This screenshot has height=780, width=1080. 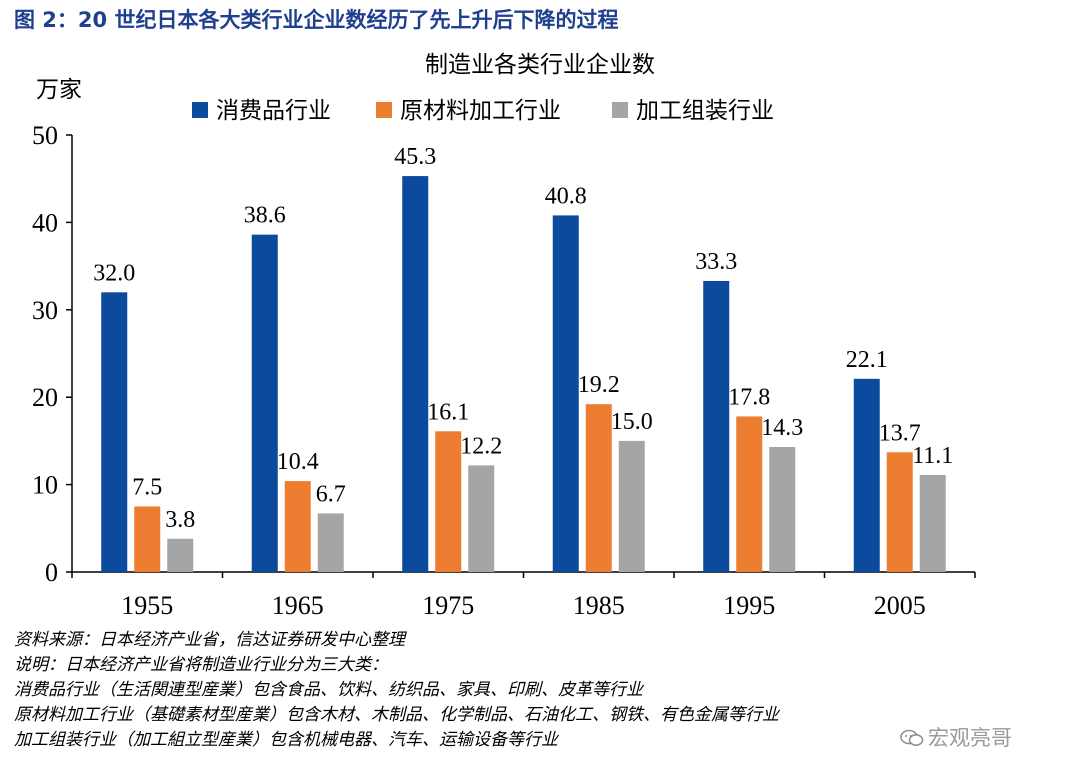 I want to click on data-label: 45.3, so click(x=415, y=157).